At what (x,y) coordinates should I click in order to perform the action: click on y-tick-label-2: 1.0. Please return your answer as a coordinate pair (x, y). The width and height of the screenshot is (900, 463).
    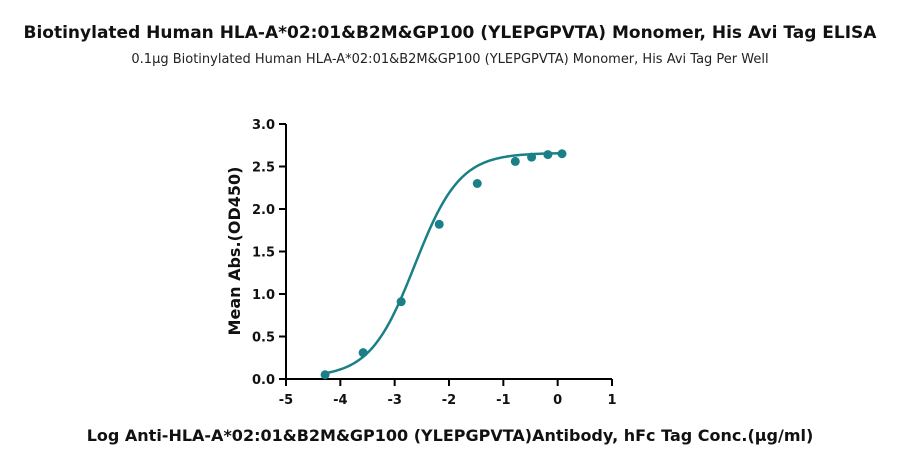
    Looking at the image, I should click on (263, 295).